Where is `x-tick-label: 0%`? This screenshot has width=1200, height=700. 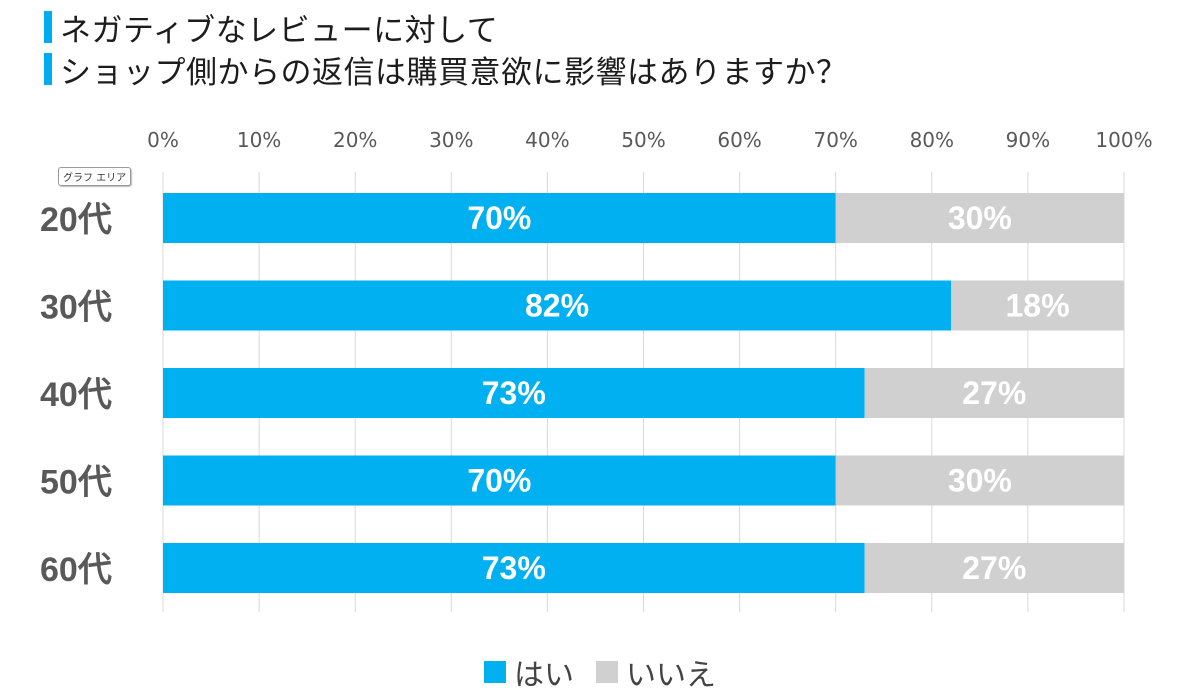
x-tick-label: 0% is located at coordinates (163, 140).